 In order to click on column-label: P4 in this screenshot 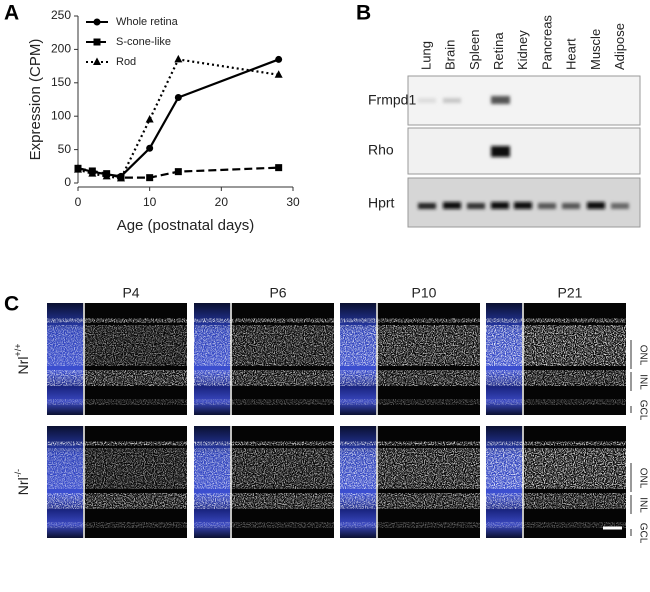, I will do `click(130, 293)`.